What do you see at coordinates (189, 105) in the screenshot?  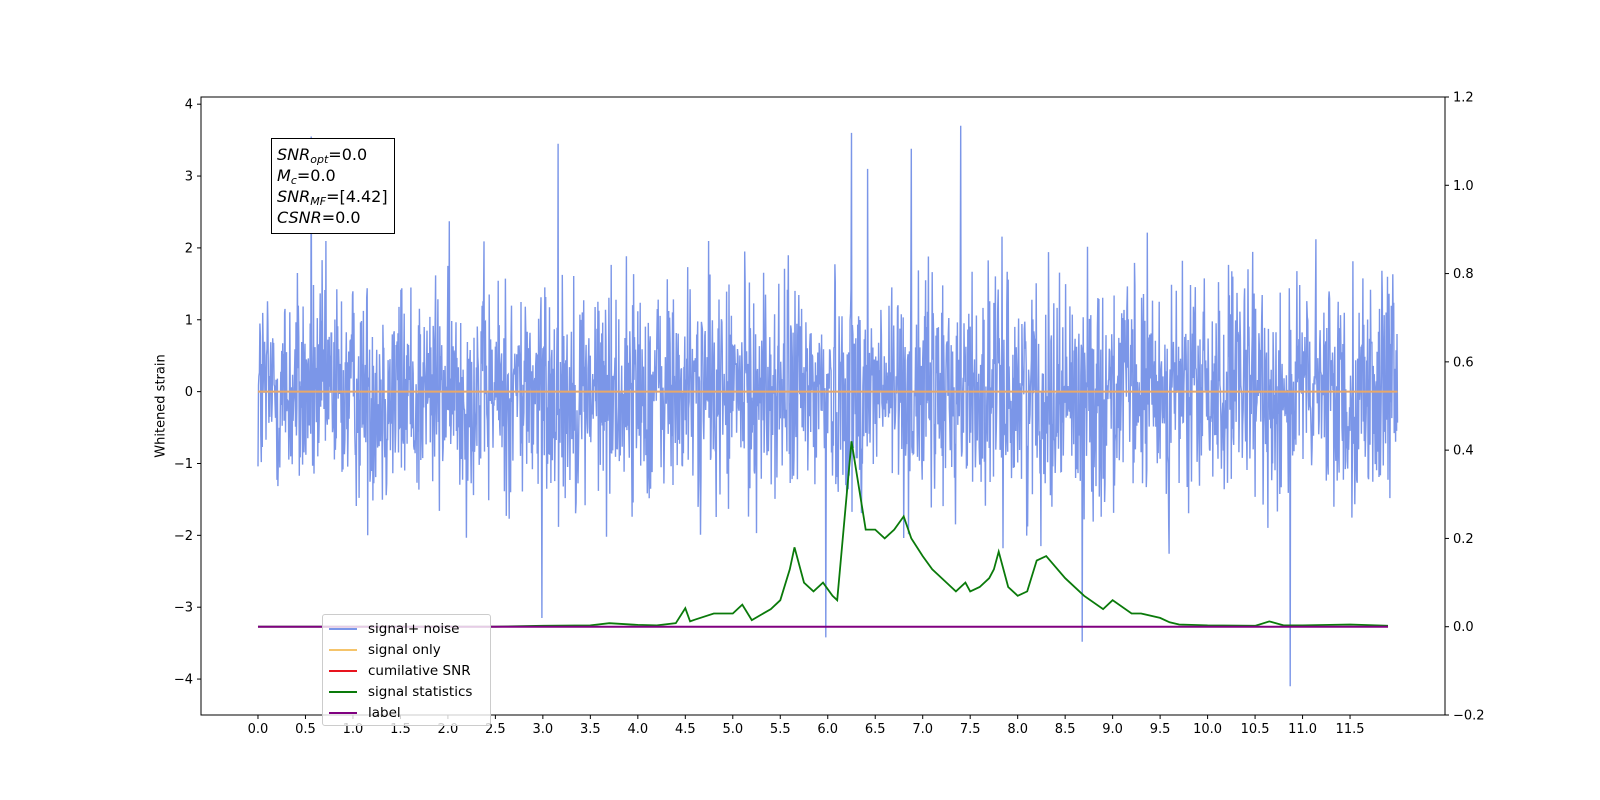 I see `y-tick-label: 4` at bounding box center [189, 105].